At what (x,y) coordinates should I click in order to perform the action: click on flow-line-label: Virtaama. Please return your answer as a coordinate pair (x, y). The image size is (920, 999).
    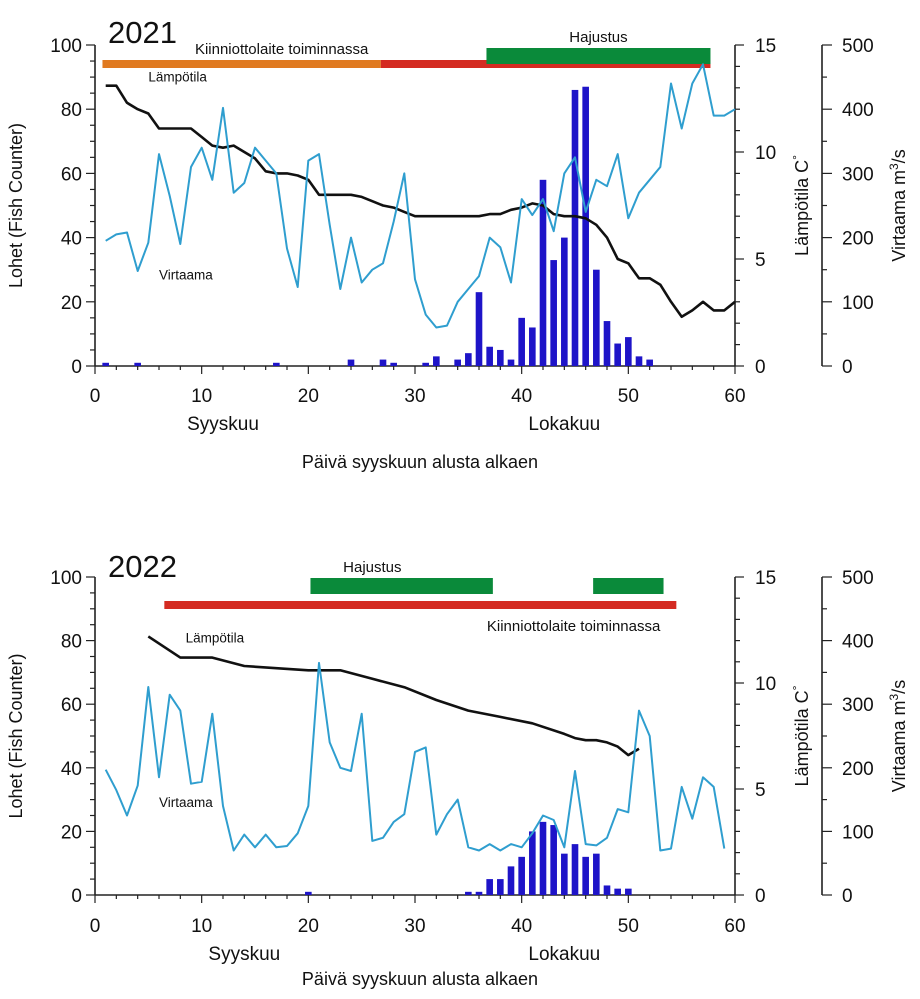
    Looking at the image, I should click on (186, 802).